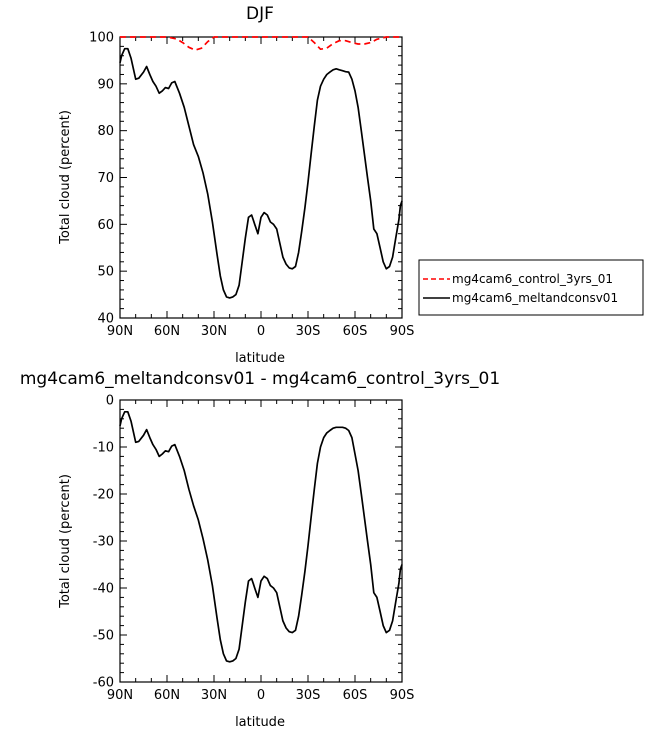 The height and width of the screenshot is (733, 649). What do you see at coordinates (105, 84) in the screenshot?
I see `y-tick-label: 90` at bounding box center [105, 84].